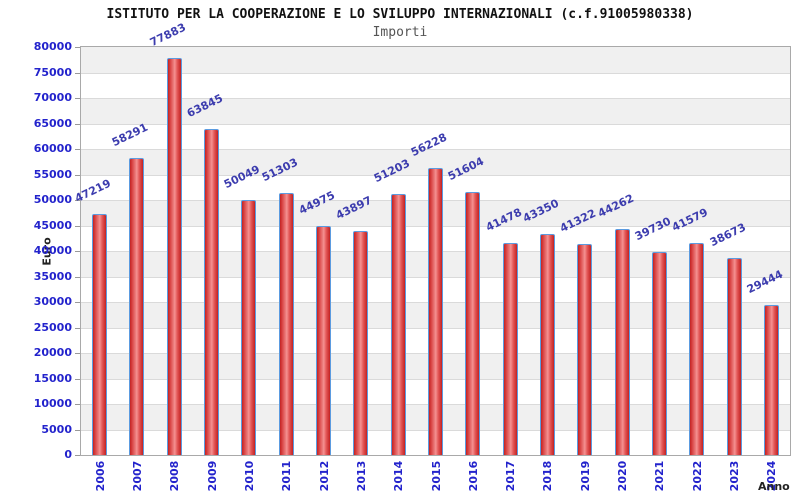 The height and width of the screenshot is (500, 800). I want to click on y-tick-label: 5000, so click(56, 429).